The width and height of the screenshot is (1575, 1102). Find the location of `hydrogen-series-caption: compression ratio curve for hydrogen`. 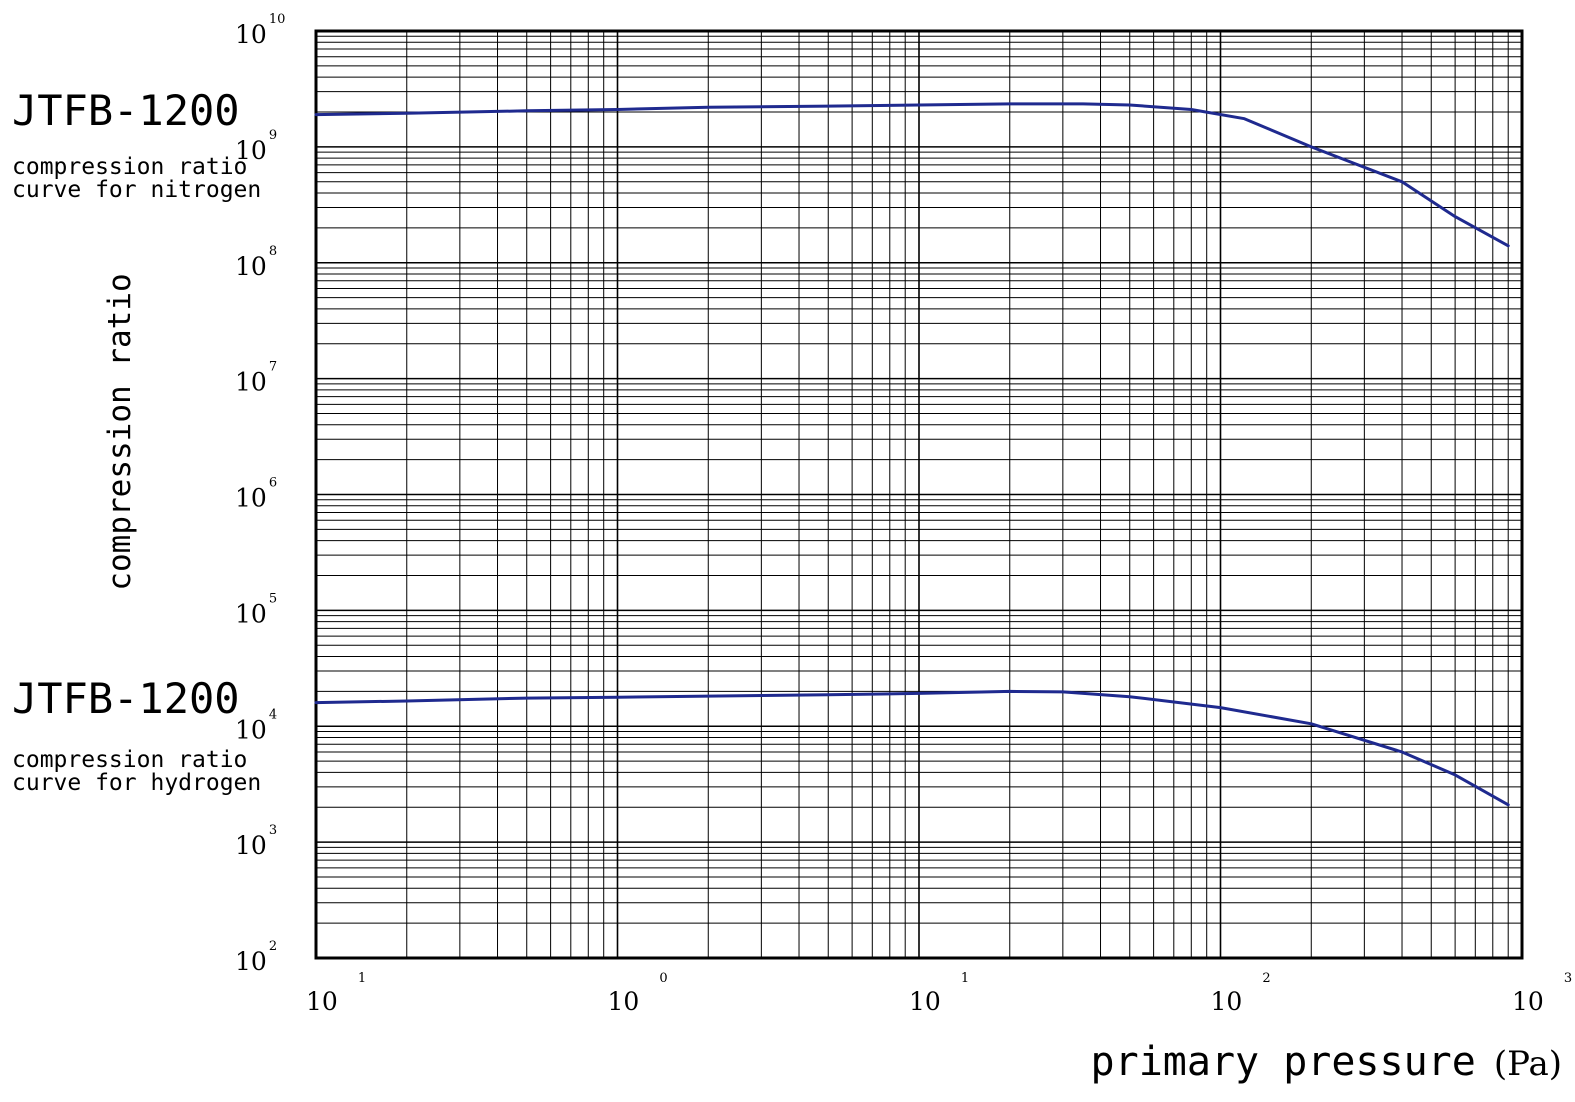

hydrogen-series-caption: compression ratio curve for hydrogen is located at coordinates (136, 771).